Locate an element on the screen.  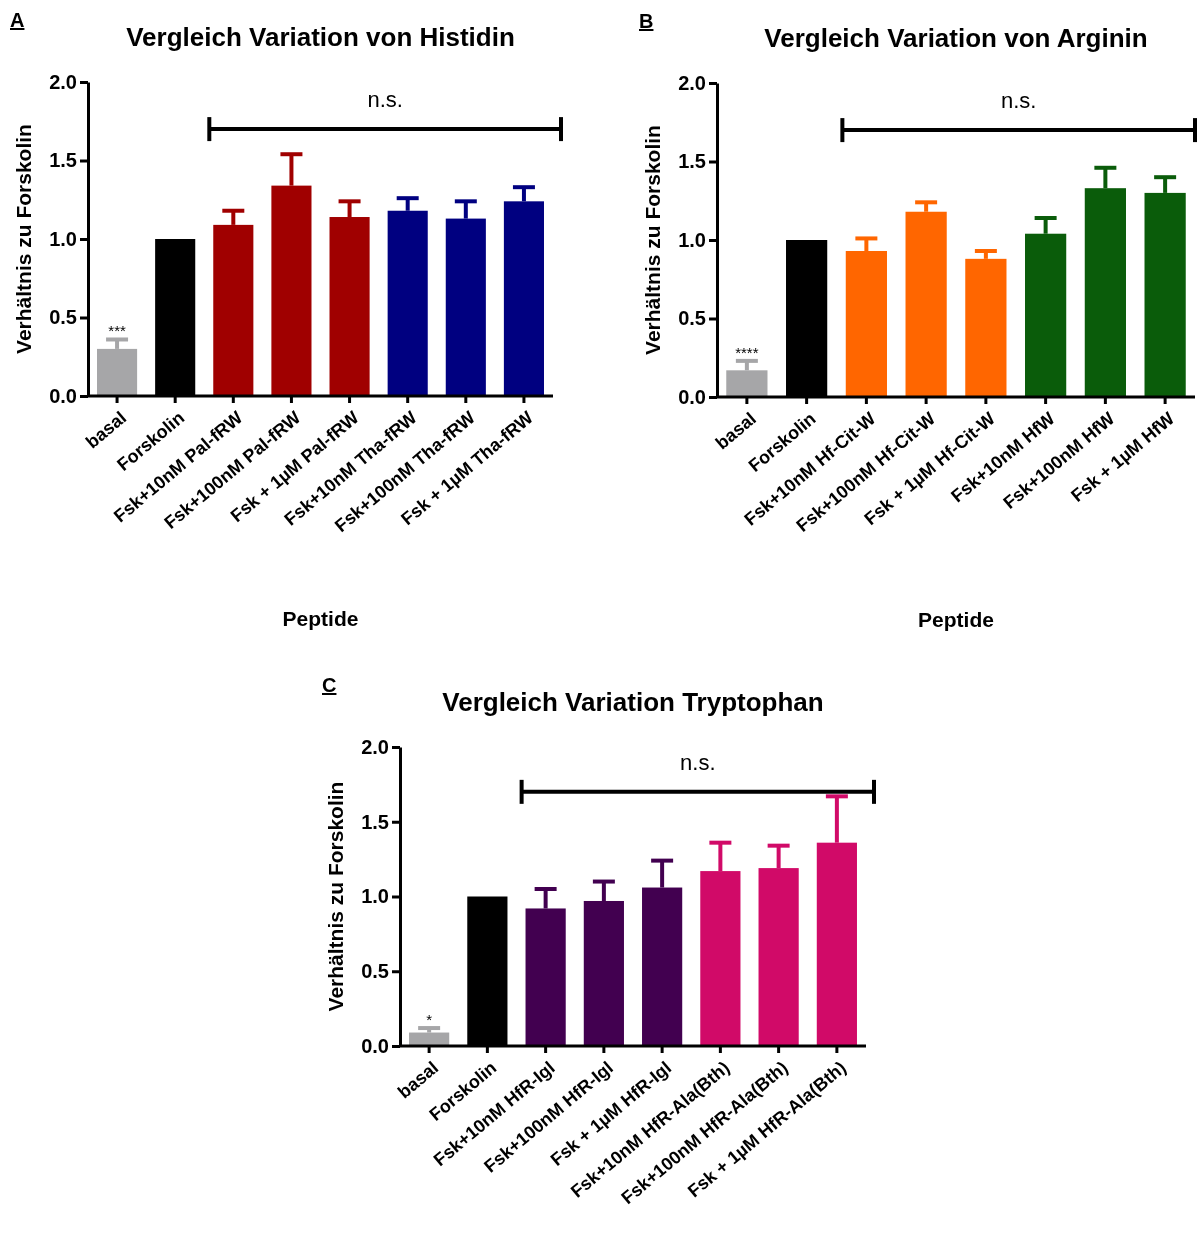
chart-title: Vergleich Variation Tryptophan is located at coordinates (633, 702).